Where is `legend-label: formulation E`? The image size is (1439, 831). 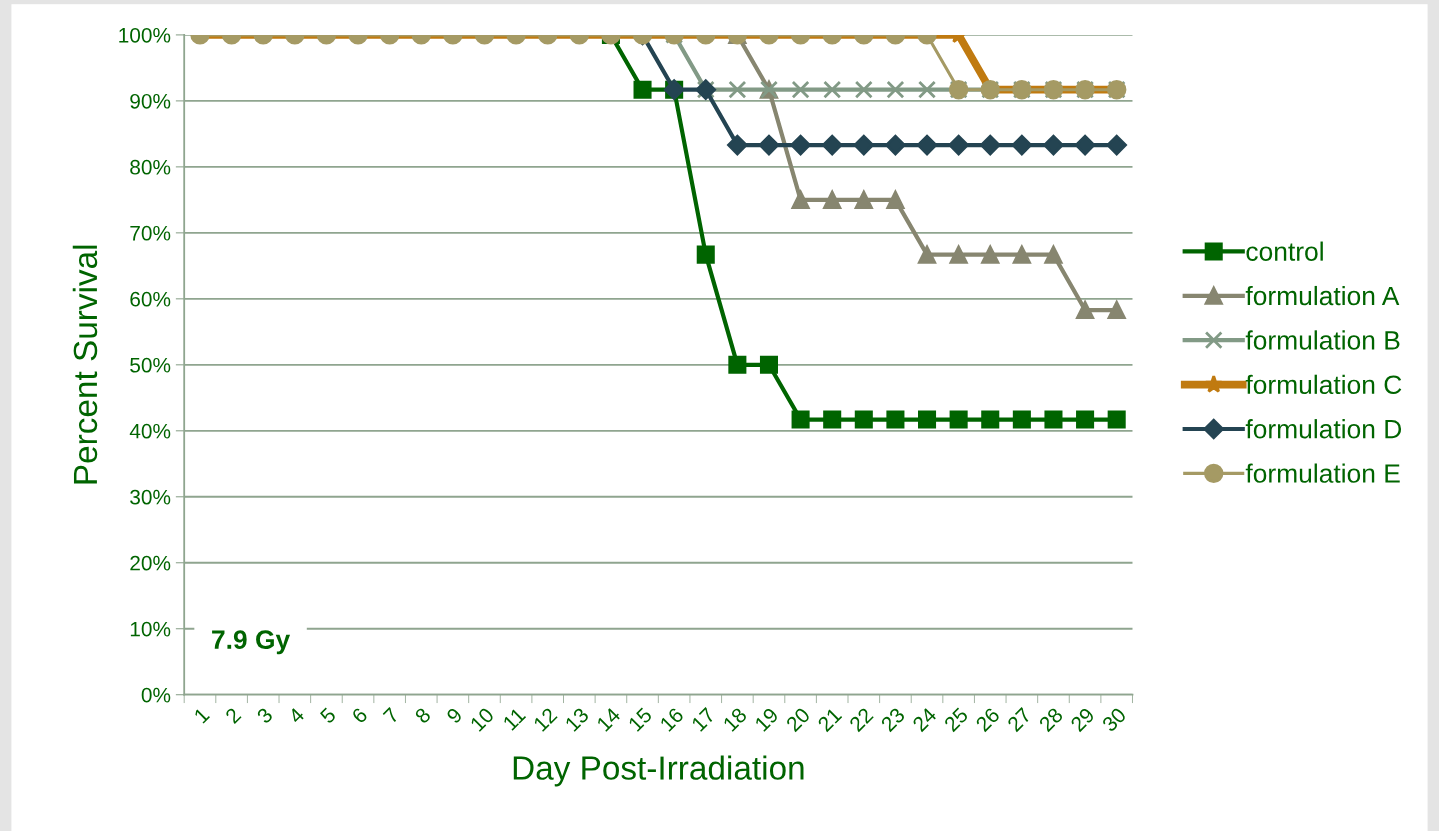
legend-label: formulation E is located at coordinates (1322, 473).